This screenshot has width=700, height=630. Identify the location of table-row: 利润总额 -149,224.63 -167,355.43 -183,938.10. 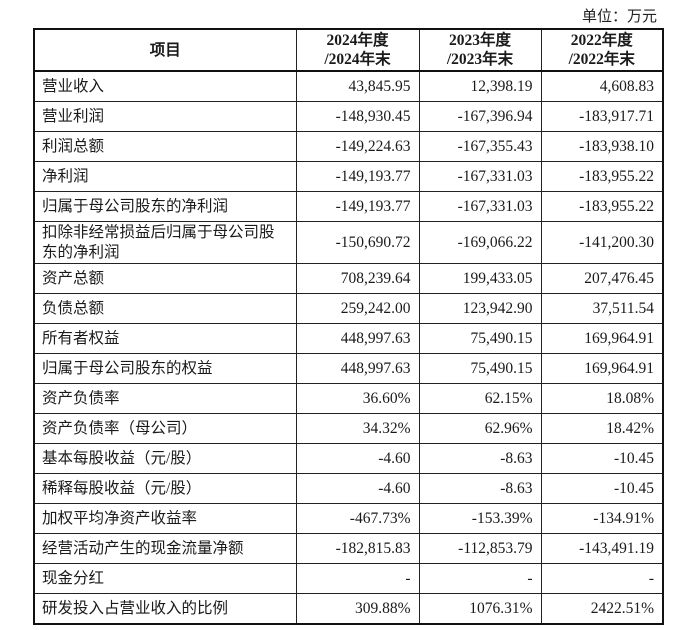
(348, 146).